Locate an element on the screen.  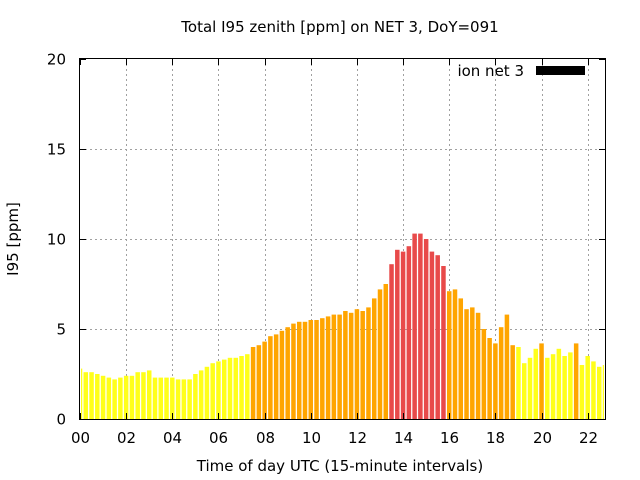
x-tick-label: 02 is located at coordinates (126, 438).